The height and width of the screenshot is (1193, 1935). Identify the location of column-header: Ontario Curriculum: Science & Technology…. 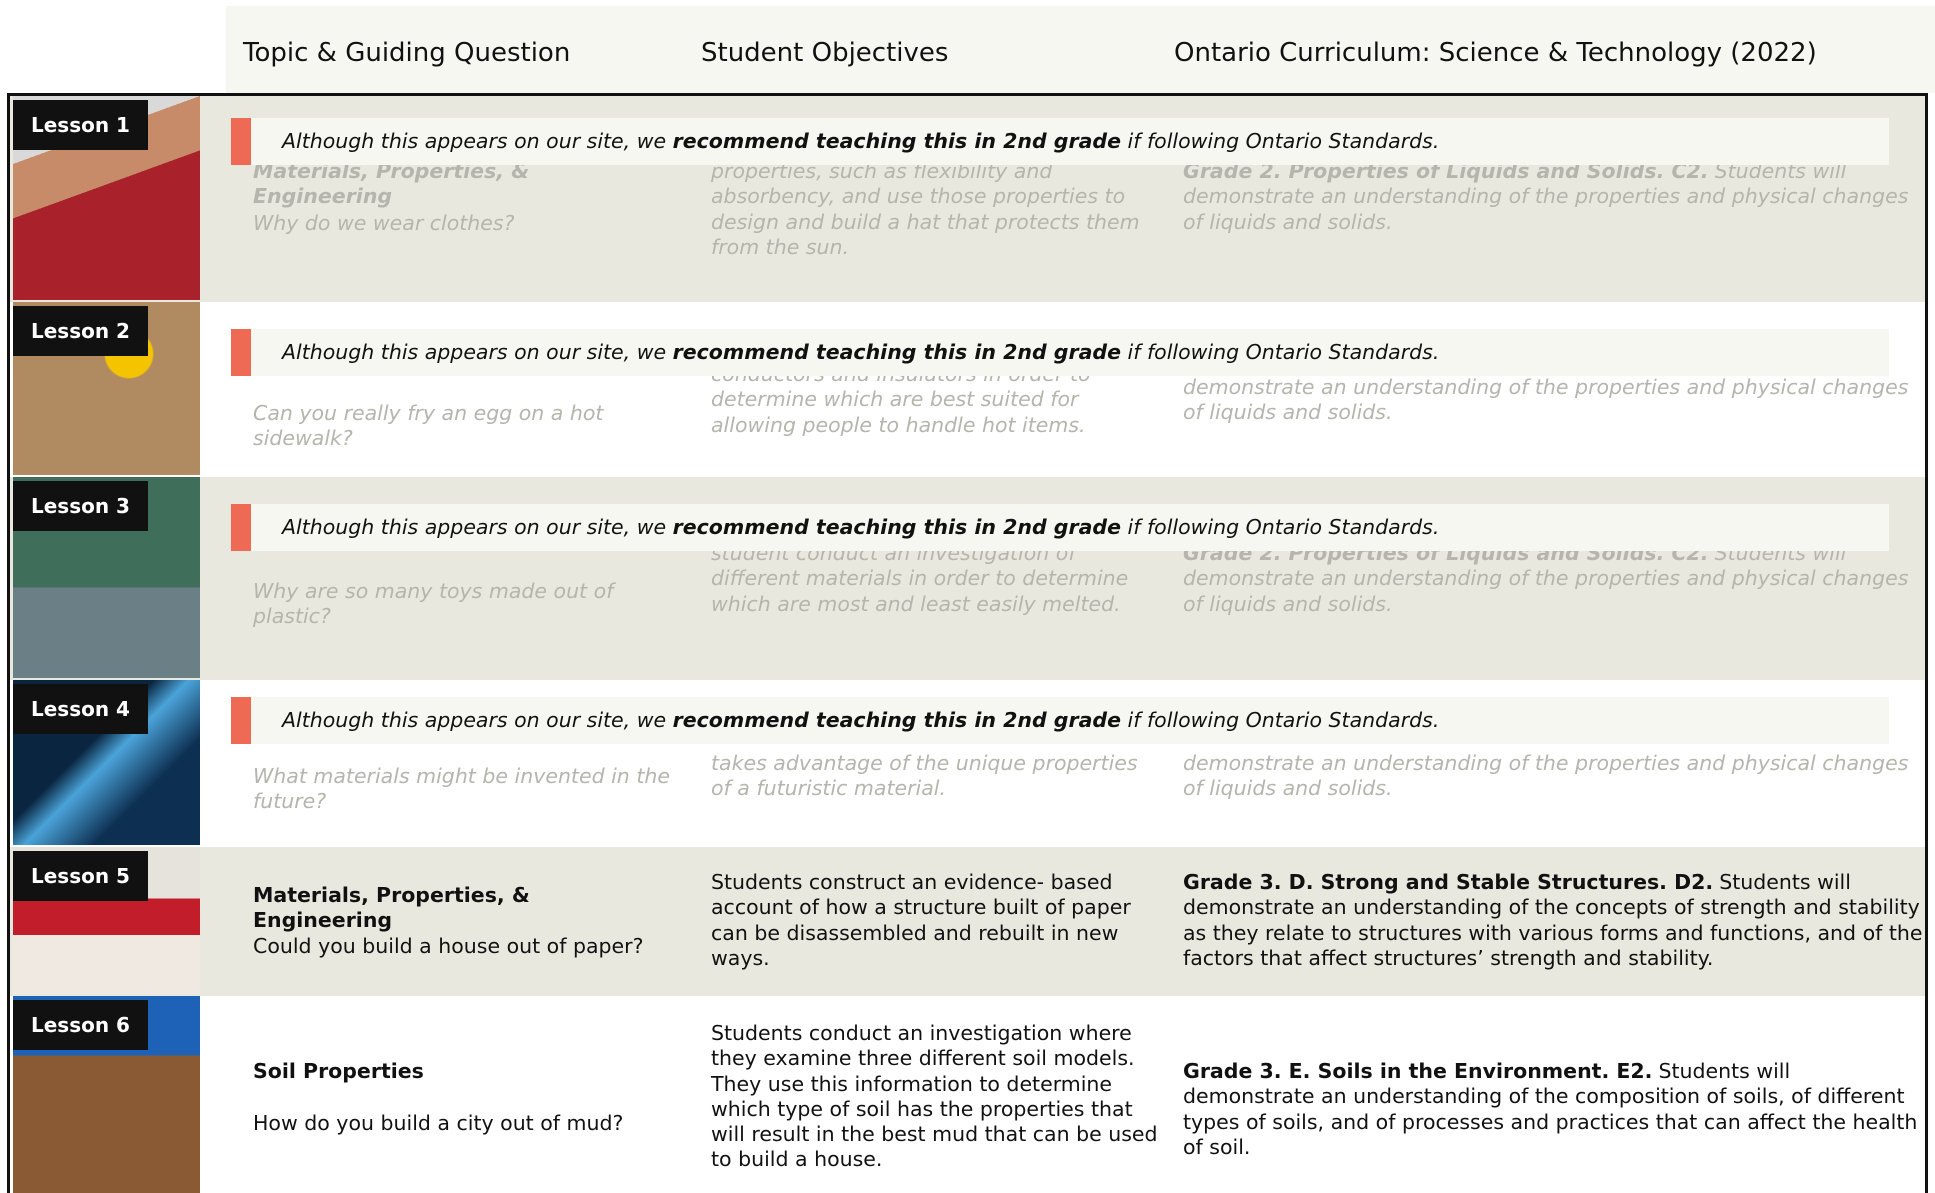
(1495, 53).